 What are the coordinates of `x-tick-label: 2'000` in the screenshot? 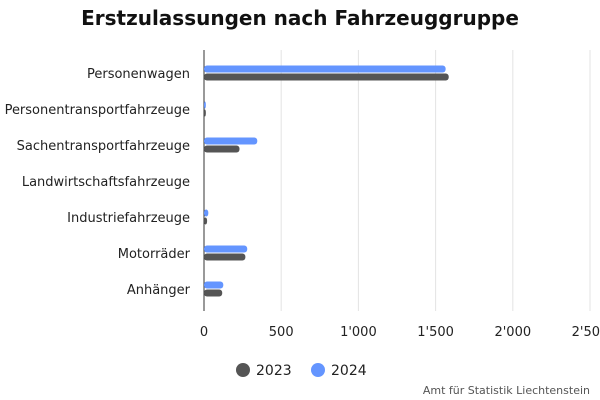 It's located at (512, 332).